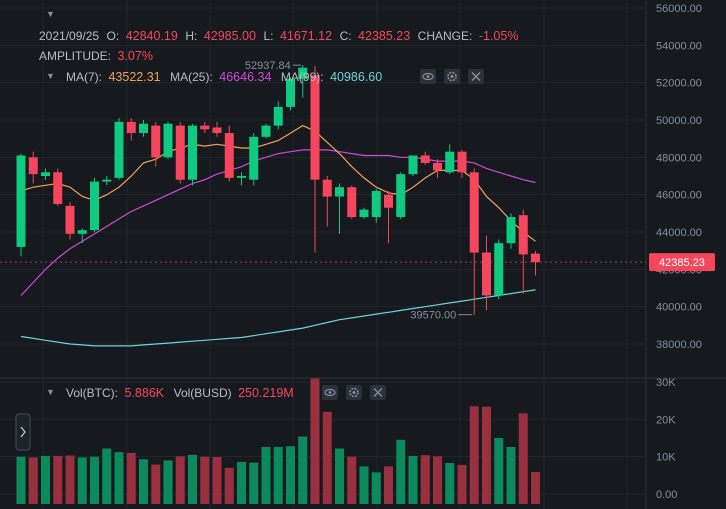  I want to click on chevron-right-icon, so click(23, 432).